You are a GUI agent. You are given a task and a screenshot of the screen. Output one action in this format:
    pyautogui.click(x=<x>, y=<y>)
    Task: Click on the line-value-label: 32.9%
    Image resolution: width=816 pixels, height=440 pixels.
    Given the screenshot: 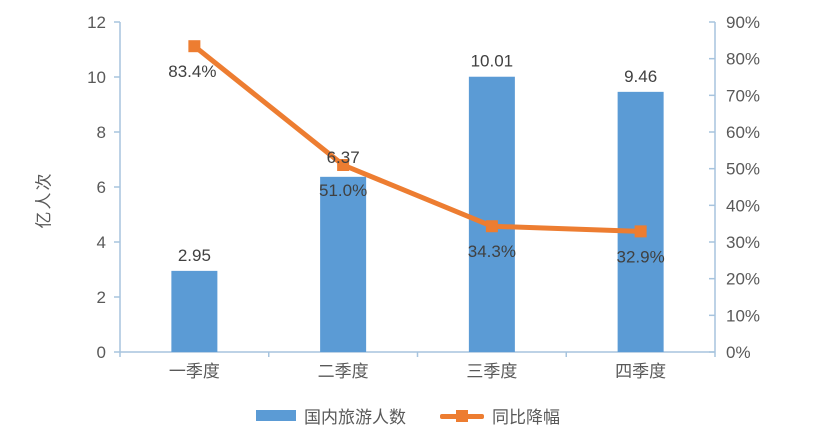 What is the action you would take?
    pyautogui.click(x=641, y=256)
    